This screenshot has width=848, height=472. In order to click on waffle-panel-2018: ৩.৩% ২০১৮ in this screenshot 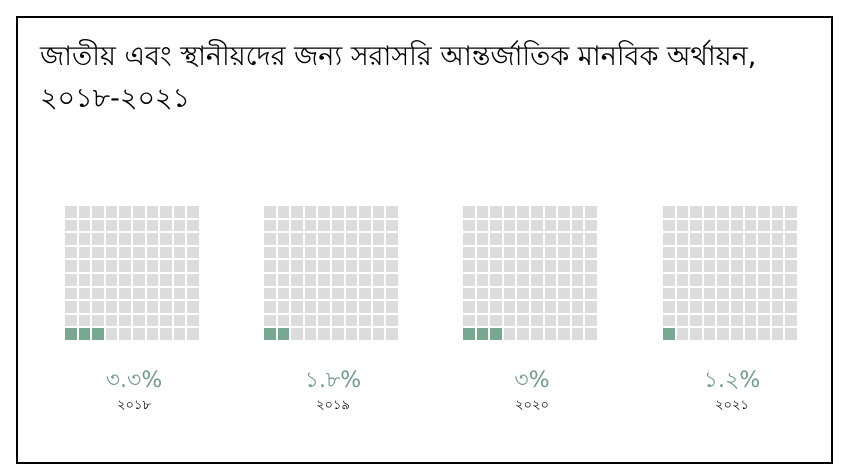, I will do `click(134, 310)`.